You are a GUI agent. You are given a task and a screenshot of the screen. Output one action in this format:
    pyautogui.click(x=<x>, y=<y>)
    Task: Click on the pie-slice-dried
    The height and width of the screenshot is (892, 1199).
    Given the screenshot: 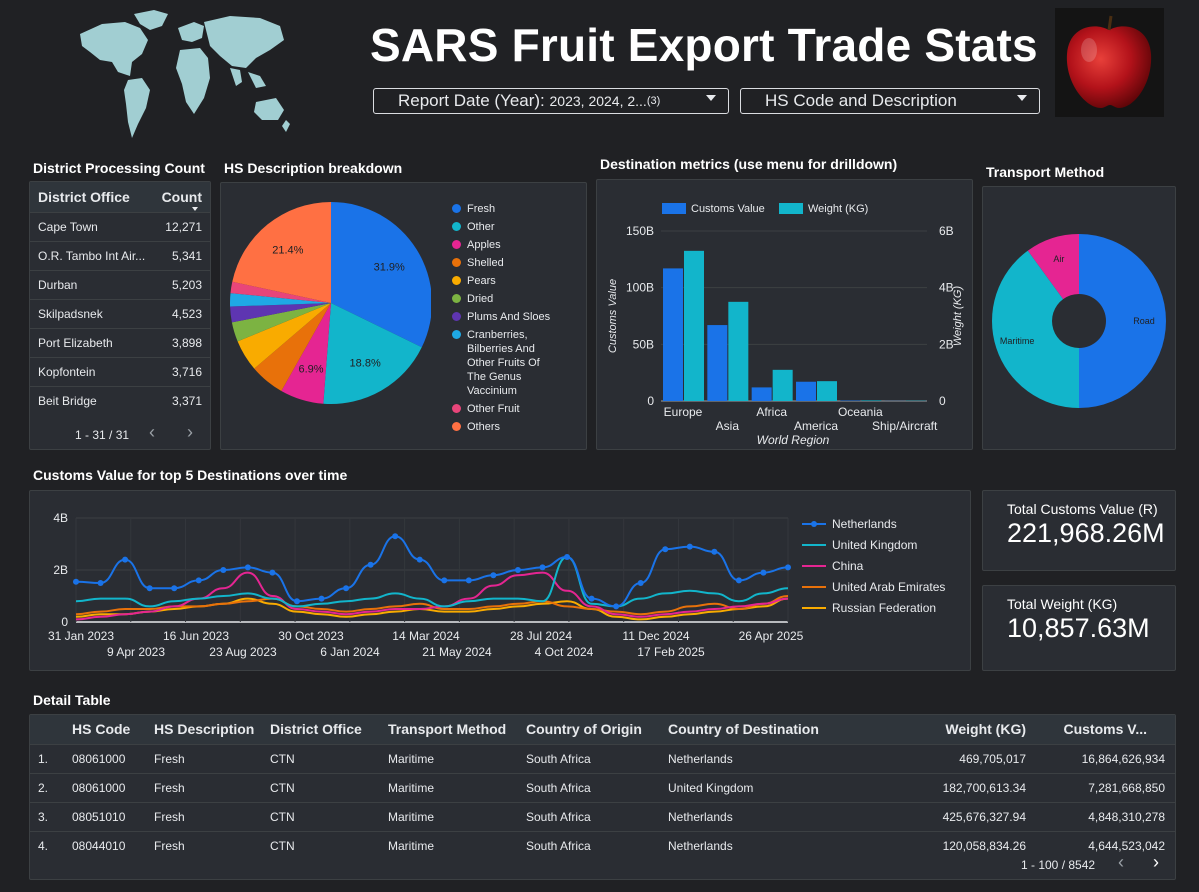 What is the action you would take?
    pyautogui.click(x=281, y=322)
    